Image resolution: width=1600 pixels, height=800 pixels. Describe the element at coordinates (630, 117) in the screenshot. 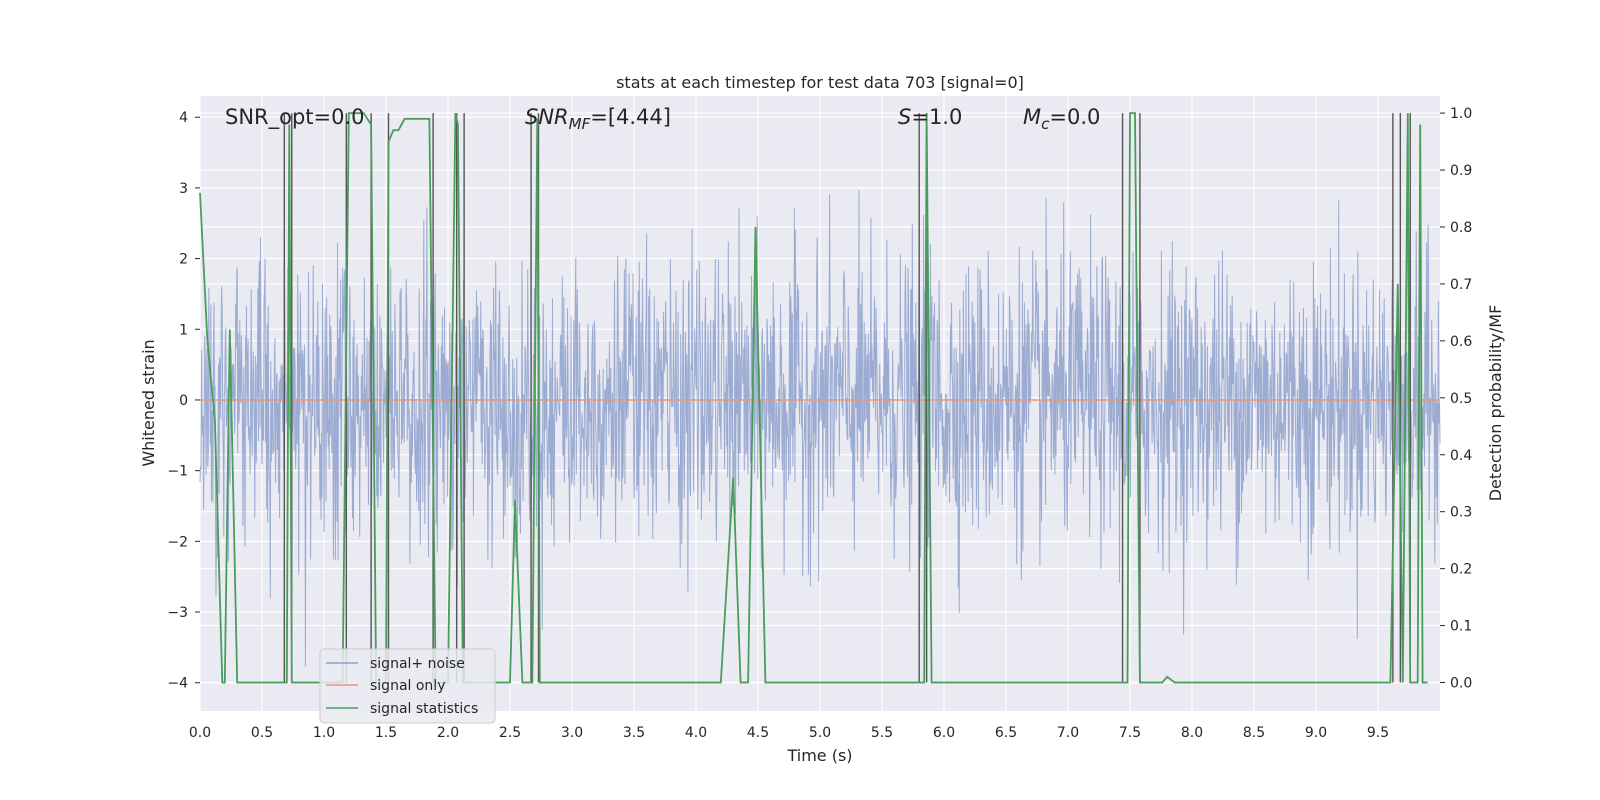

I see `snr-mf-value: =[4.44]` at that location.